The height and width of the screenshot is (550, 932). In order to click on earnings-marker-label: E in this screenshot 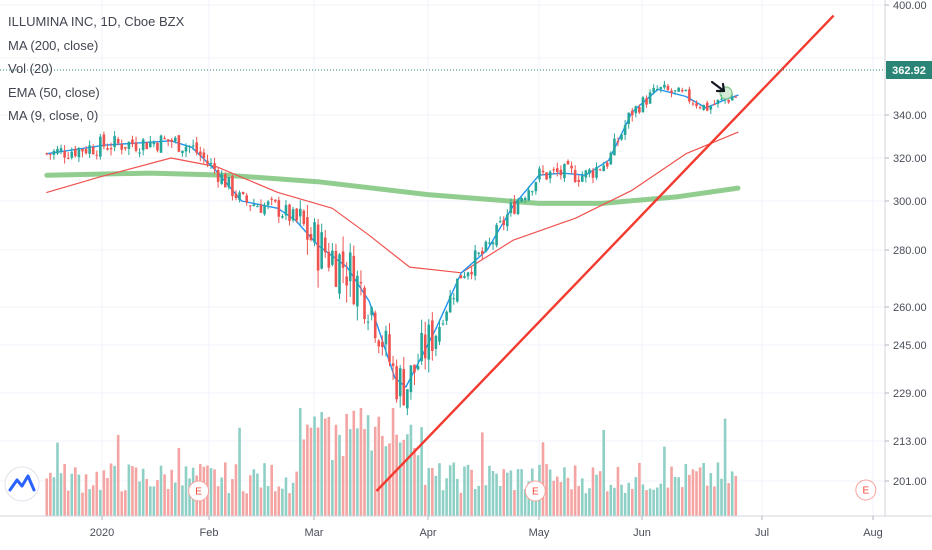, I will do `click(198, 492)`.